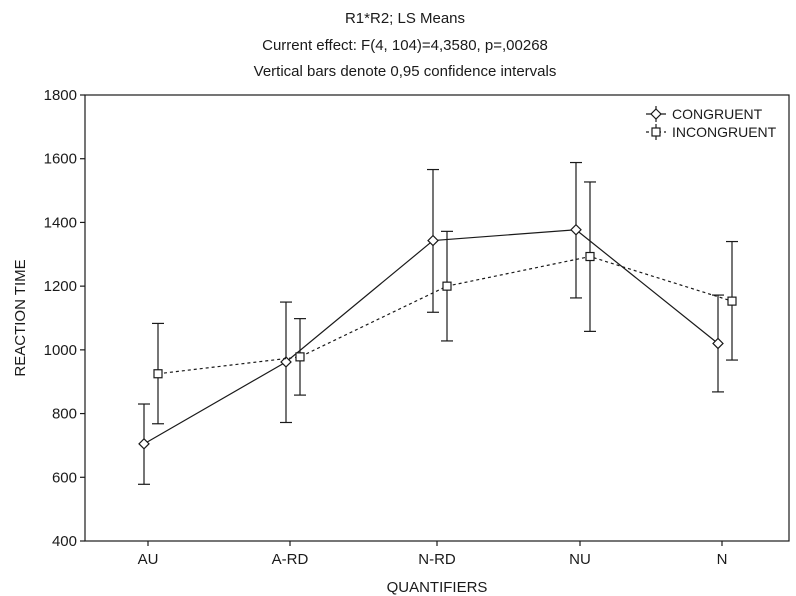 The width and height of the screenshot is (796, 596). Describe the element at coordinates (722, 559) in the screenshot. I see `x-tick-label: N` at that location.